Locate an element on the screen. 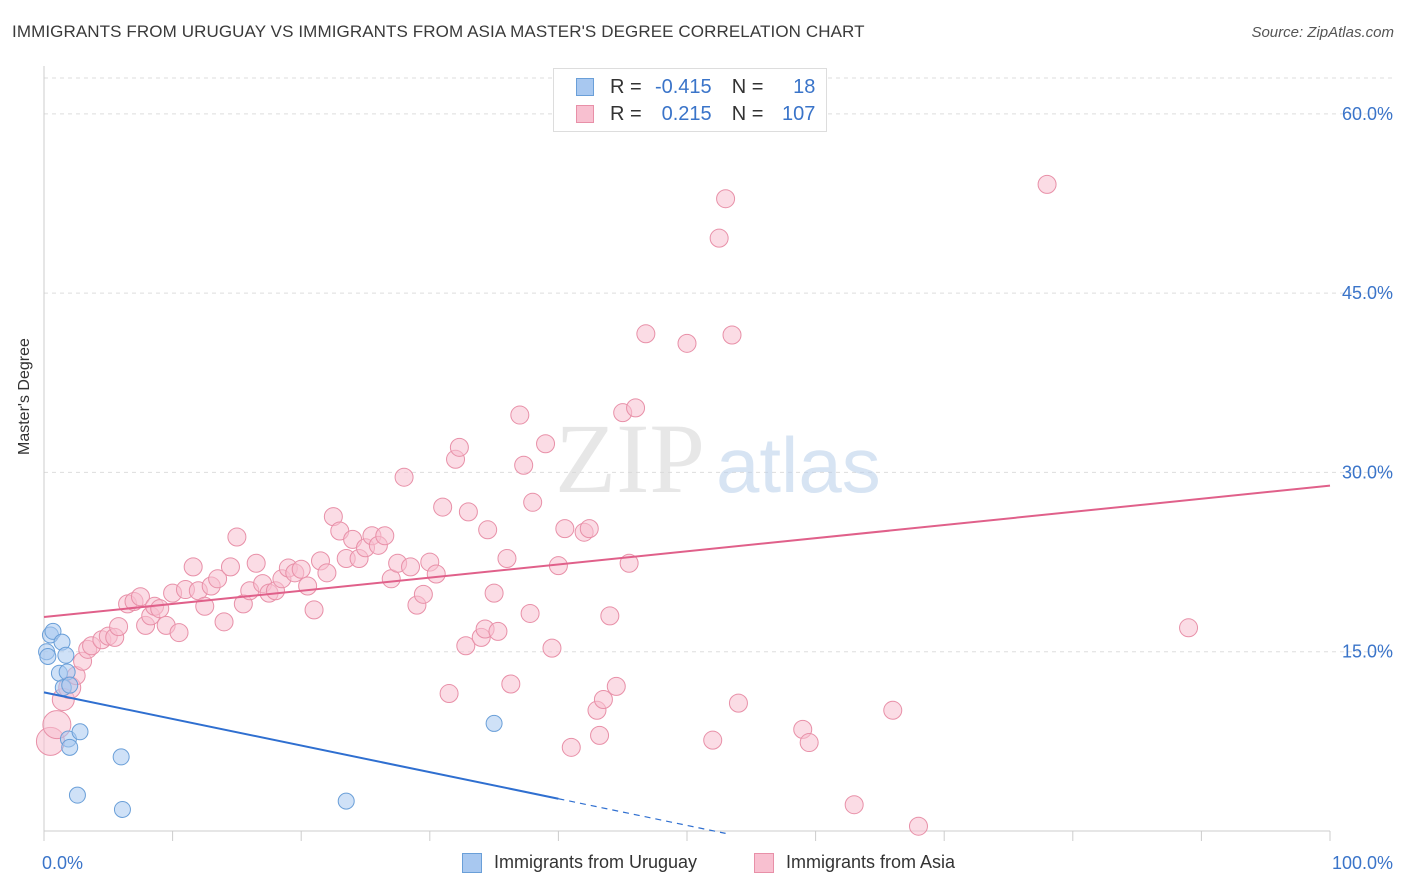 The image size is (1406, 892). legend-label-uruguay: Immigrants from Uruguay is located at coordinates (596, 862).